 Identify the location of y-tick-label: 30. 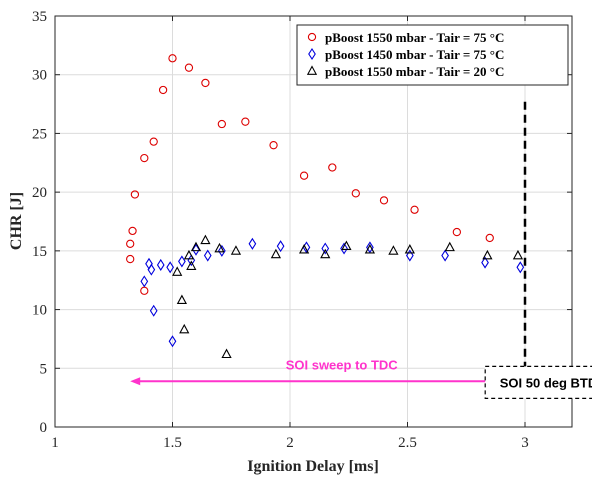
(39, 76).